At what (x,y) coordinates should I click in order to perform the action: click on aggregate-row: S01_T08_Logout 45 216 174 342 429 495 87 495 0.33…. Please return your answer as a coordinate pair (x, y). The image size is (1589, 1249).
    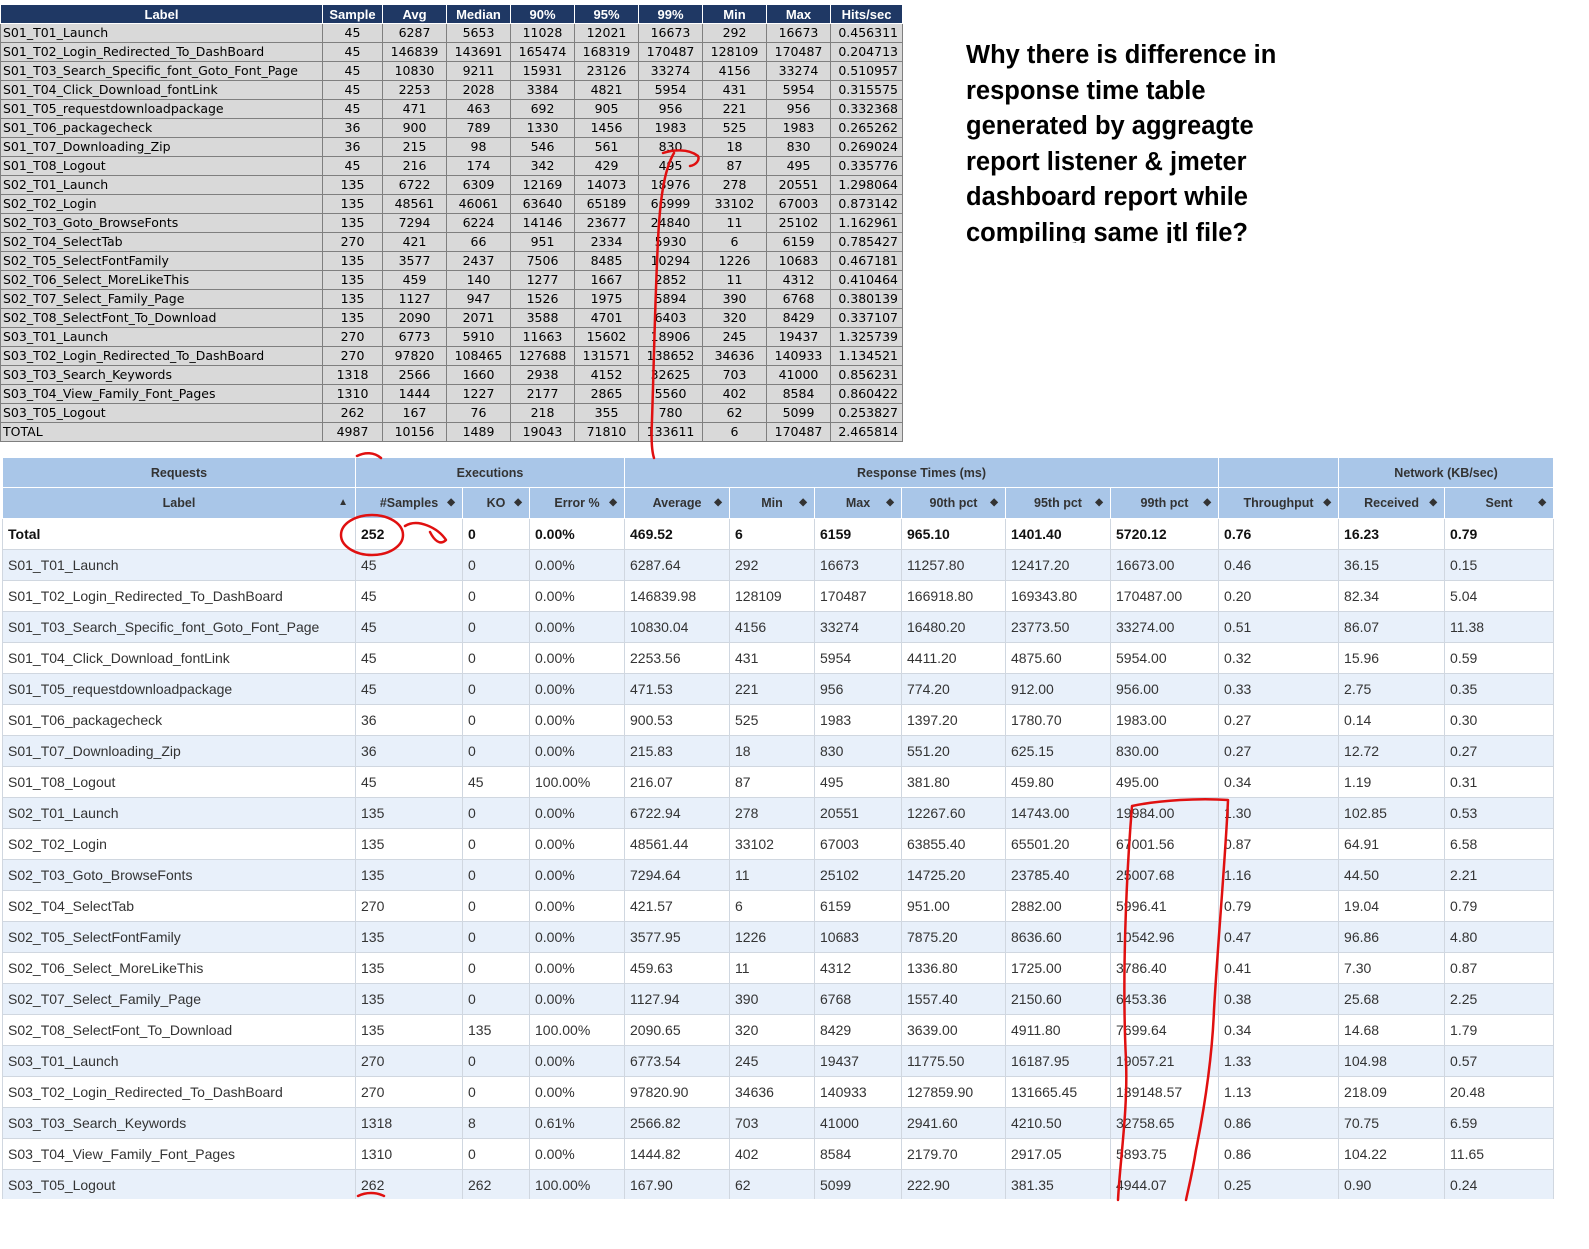
    Looking at the image, I should click on (451, 166).